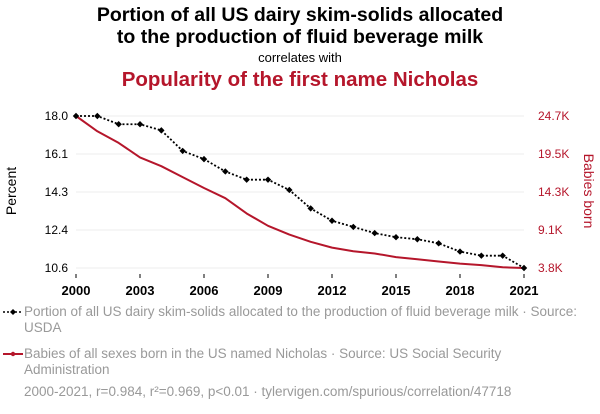 The image size is (600, 414). Describe the element at coordinates (140, 290) in the screenshot. I see `x-tick-label: 2003` at that location.